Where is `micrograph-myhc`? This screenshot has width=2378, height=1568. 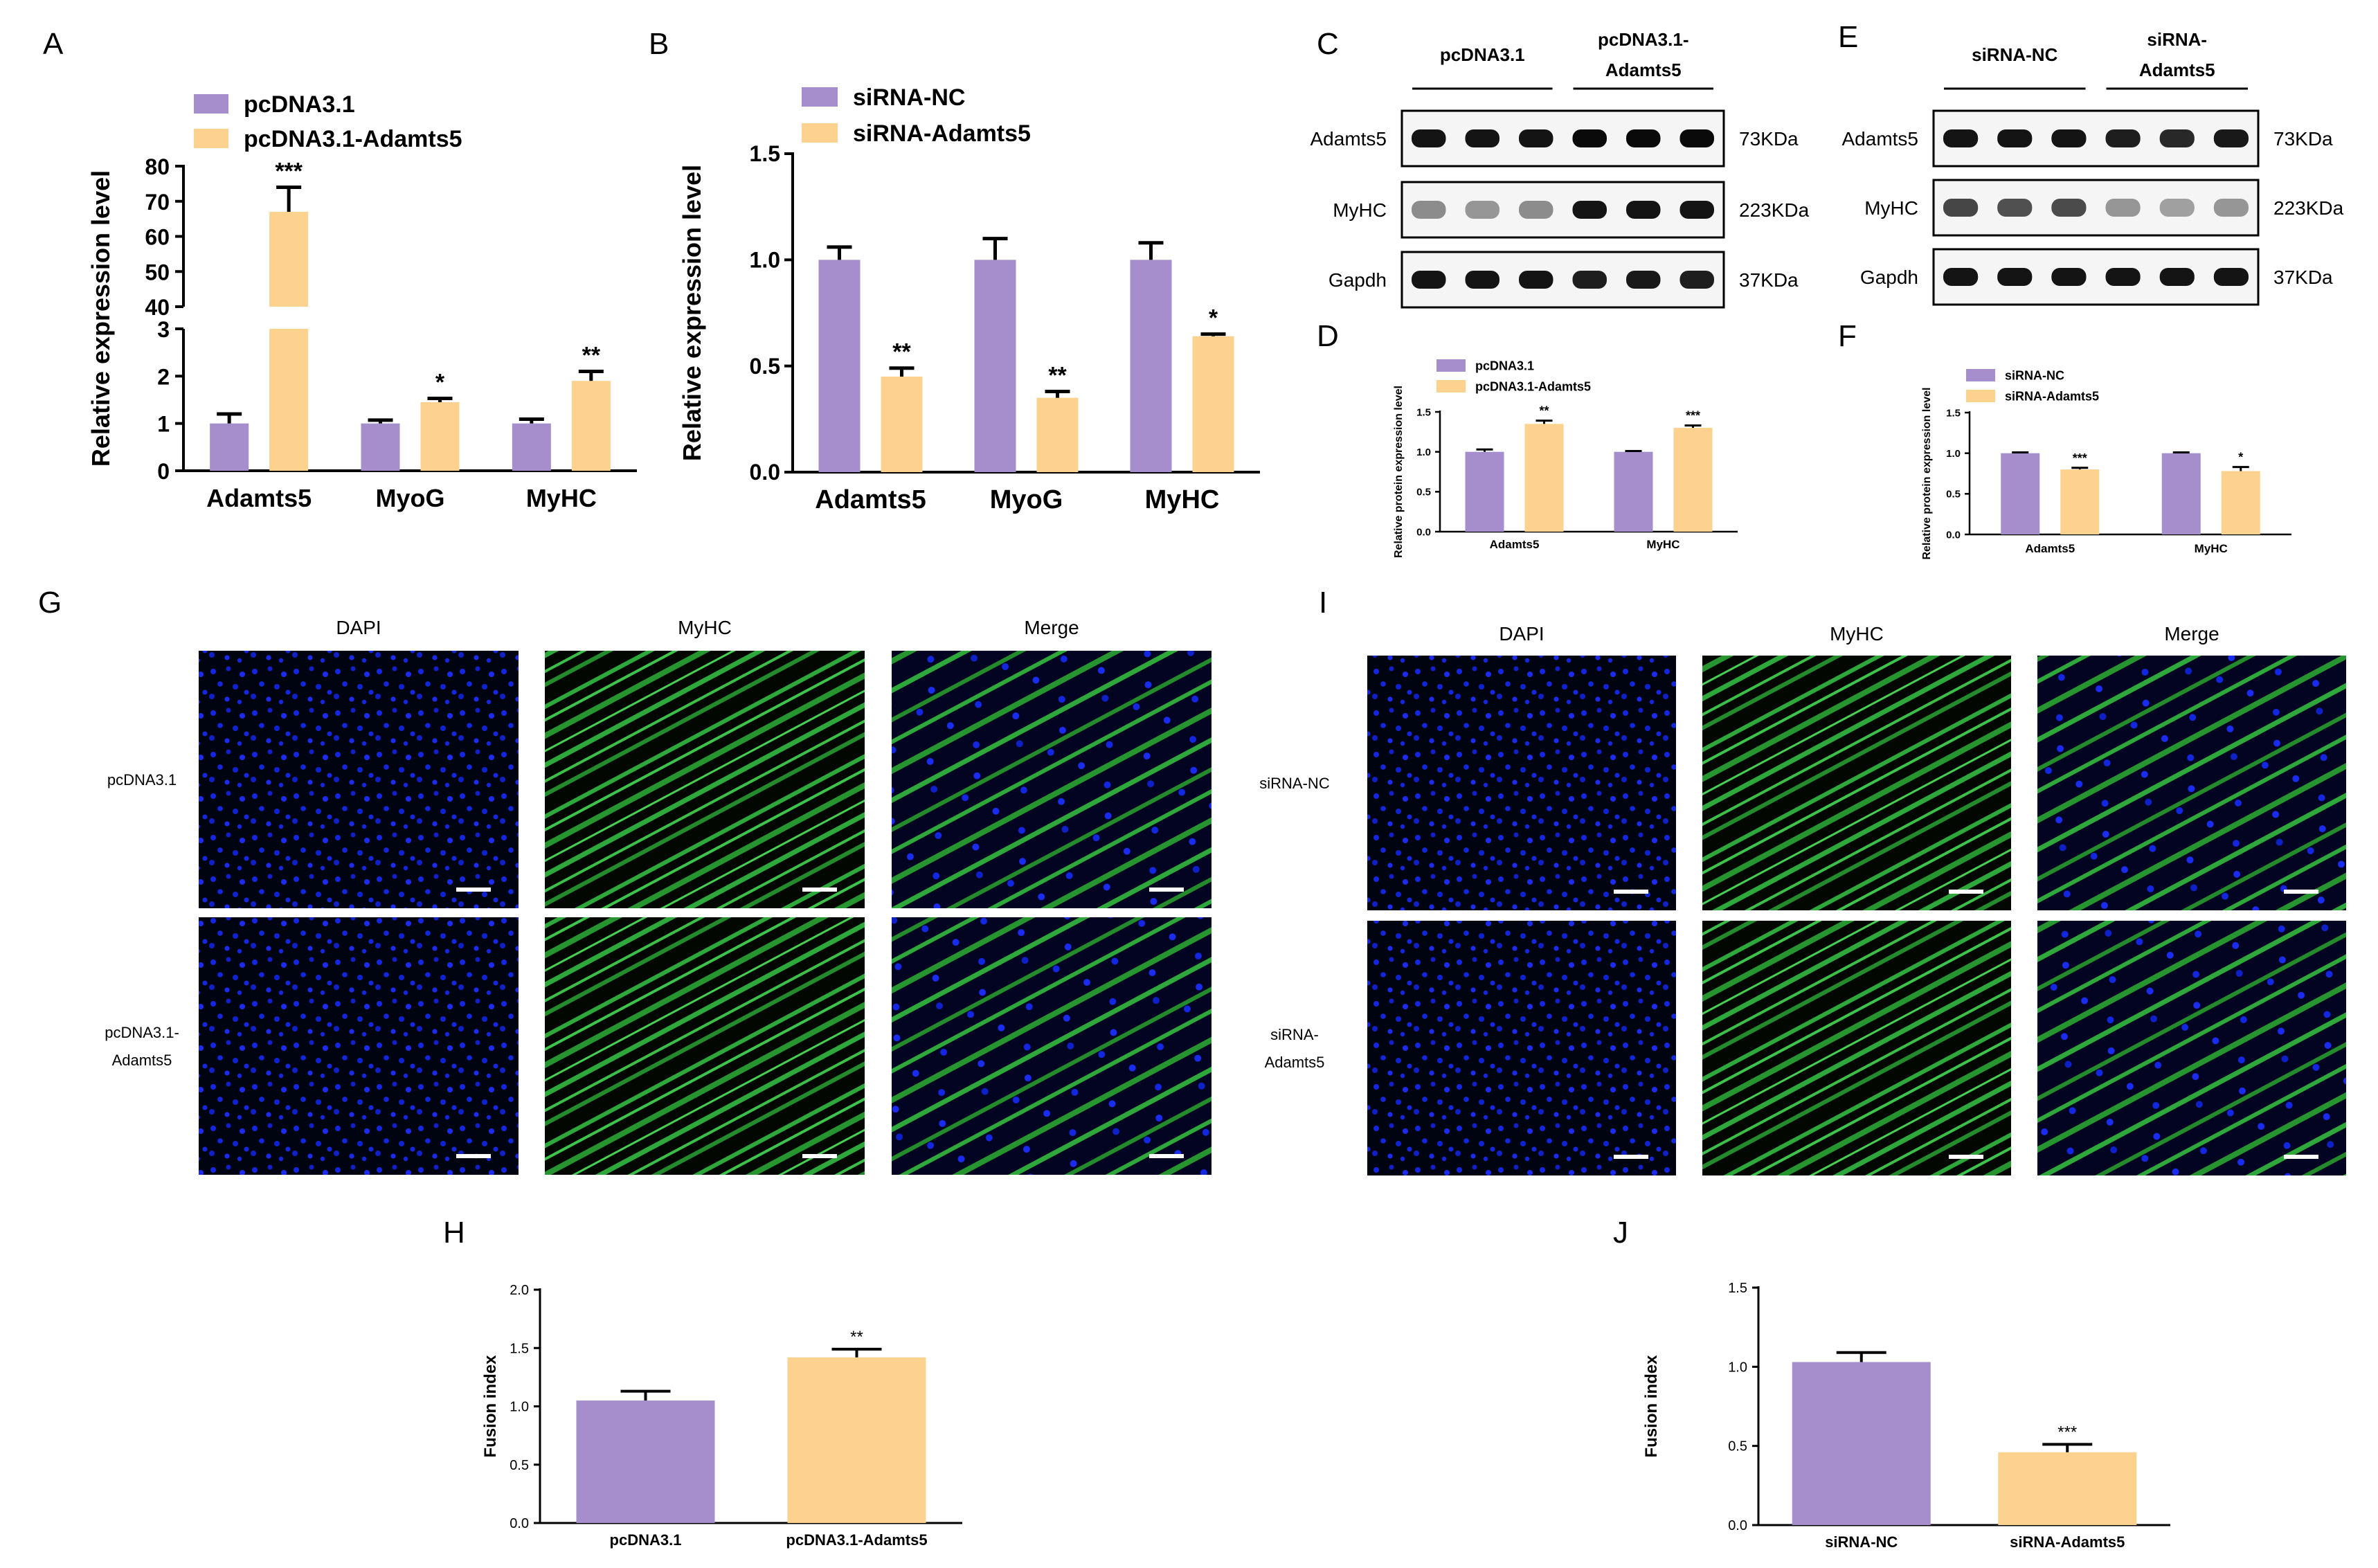 micrograph-myhc is located at coordinates (705, 1046).